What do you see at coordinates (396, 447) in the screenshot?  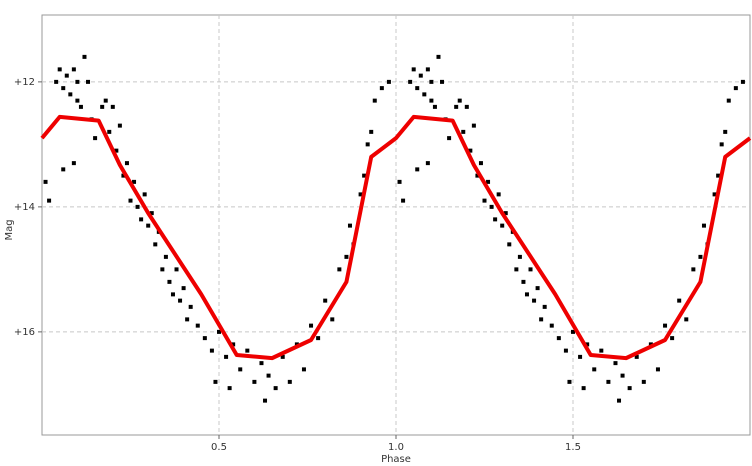 I see `x-tick-label: 1.0` at bounding box center [396, 447].